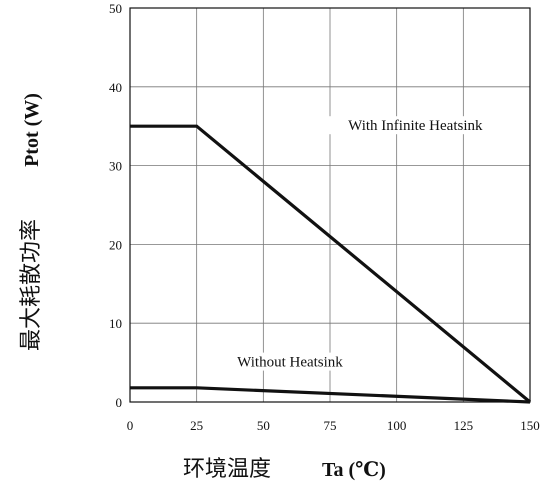  Describe the element at coordinates (227, 469) in the screenshot. I see `x-axis-title-chinese: 环境温度` at that location.